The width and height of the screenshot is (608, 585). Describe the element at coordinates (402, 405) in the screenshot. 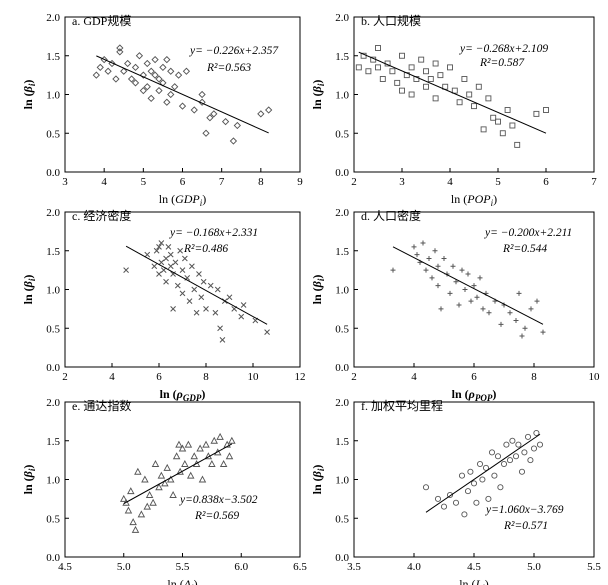

I see `panel-title: f. 加权平均里程` at that location.